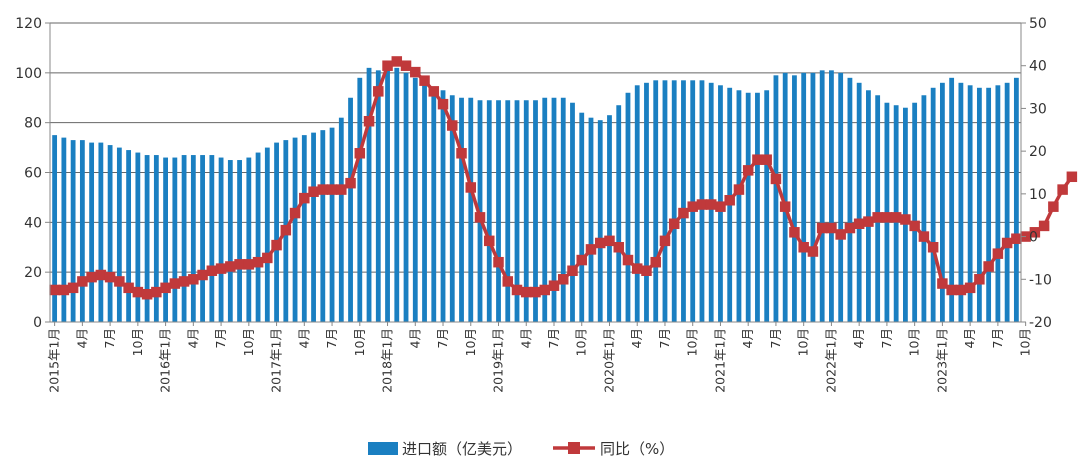 This screenshot has height=469, width=1080. What do you see at coordinates (719, 360) in the screenshot?
I see `x-tick-label: 2021年1月` at bounding box center [719, 360].